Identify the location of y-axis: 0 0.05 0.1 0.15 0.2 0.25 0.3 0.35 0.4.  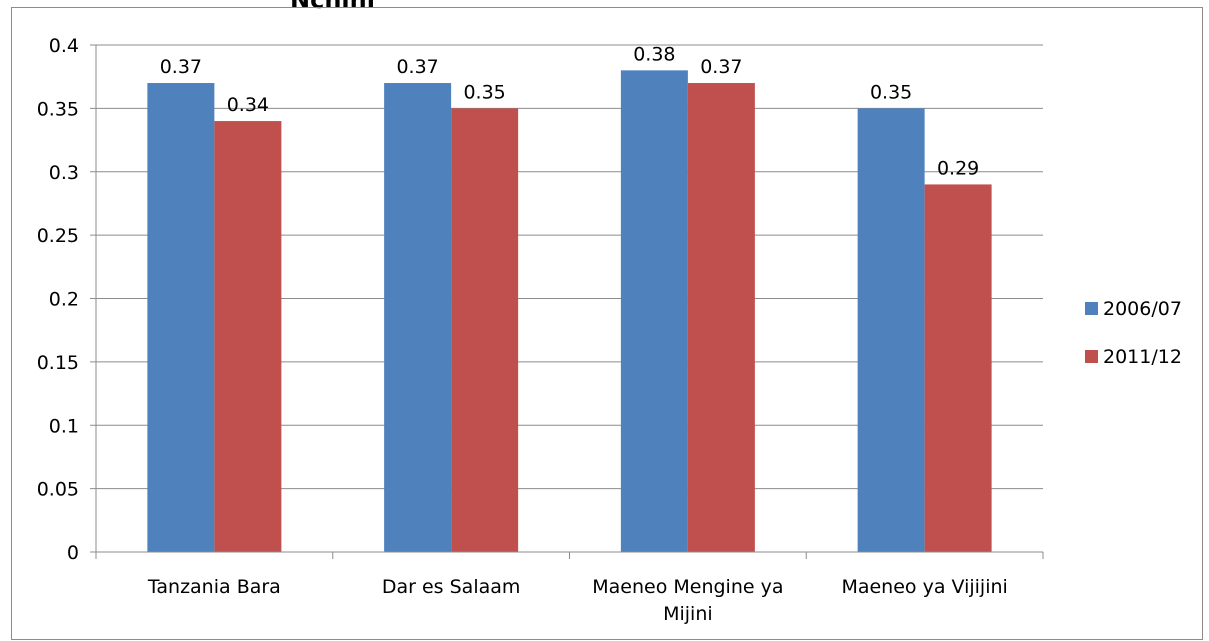
(67, 299).